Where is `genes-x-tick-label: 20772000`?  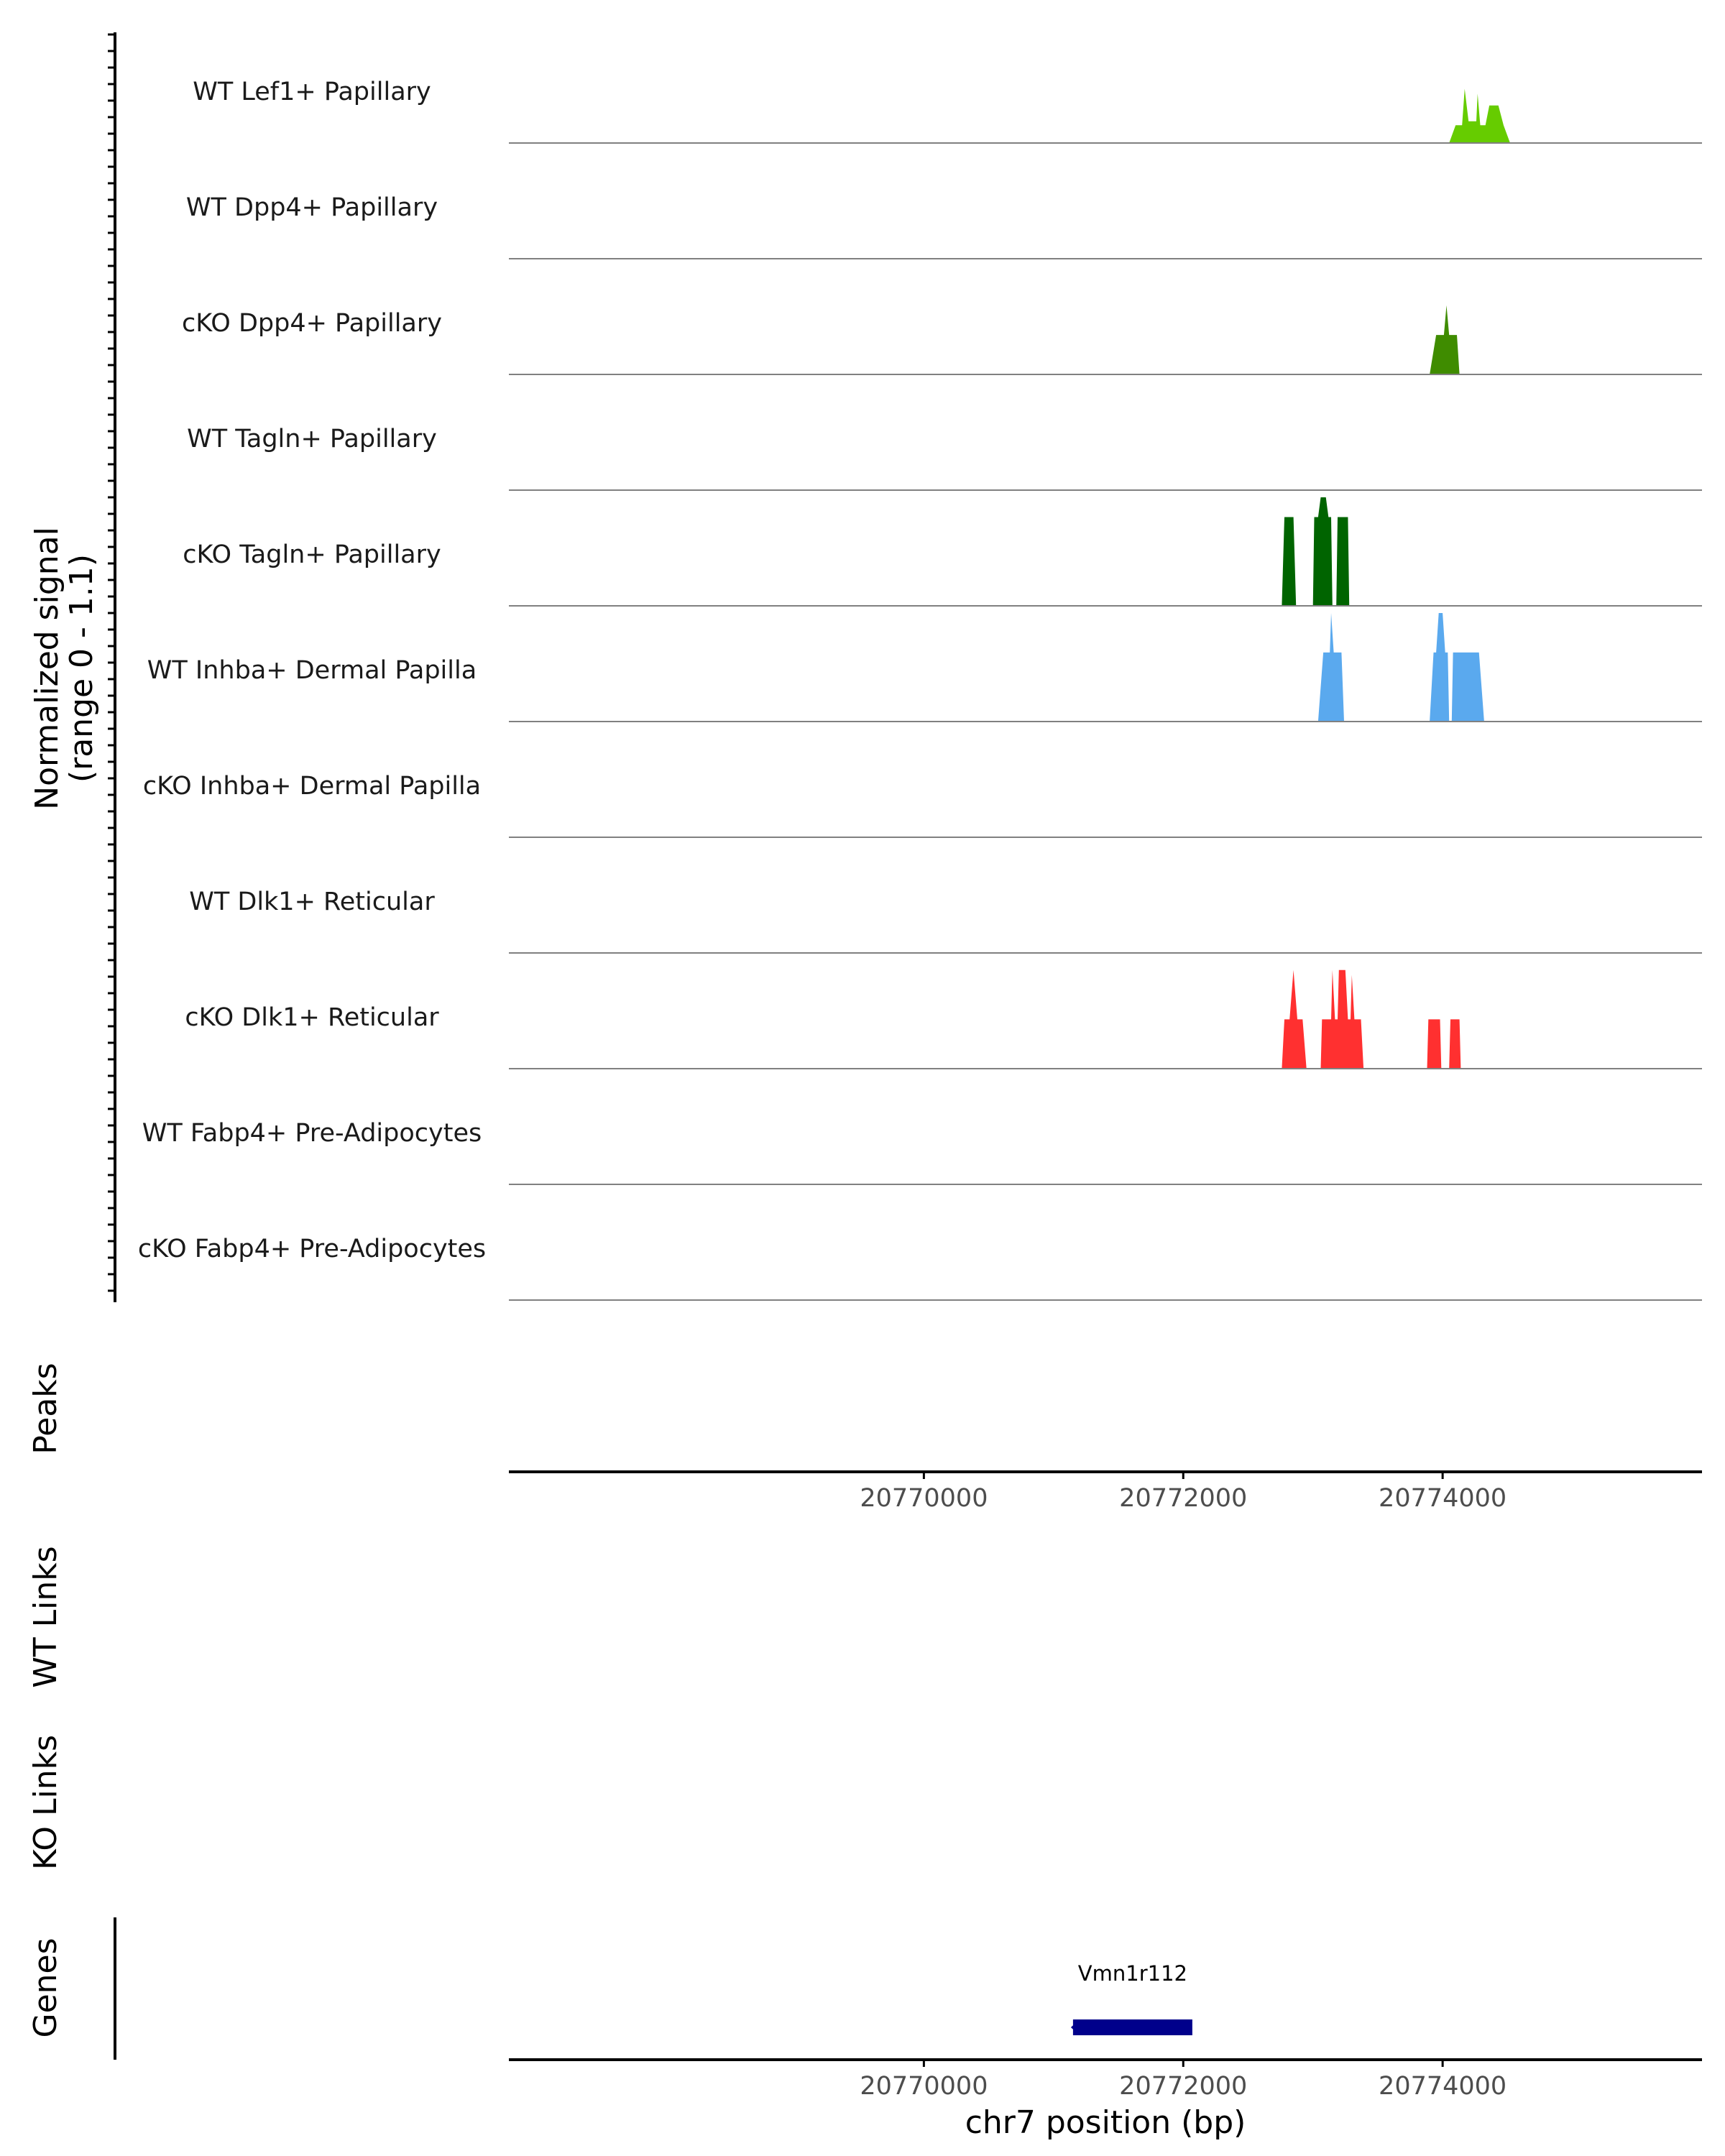 genes-x-tick-label: 20772000 is located at coordinates (1183, 2086).